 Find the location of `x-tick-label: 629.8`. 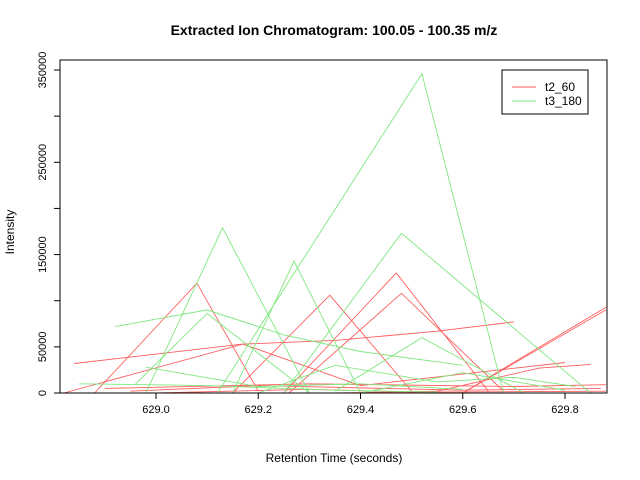

x-tick-label: 629.8 is located at coordinates (565, 410).